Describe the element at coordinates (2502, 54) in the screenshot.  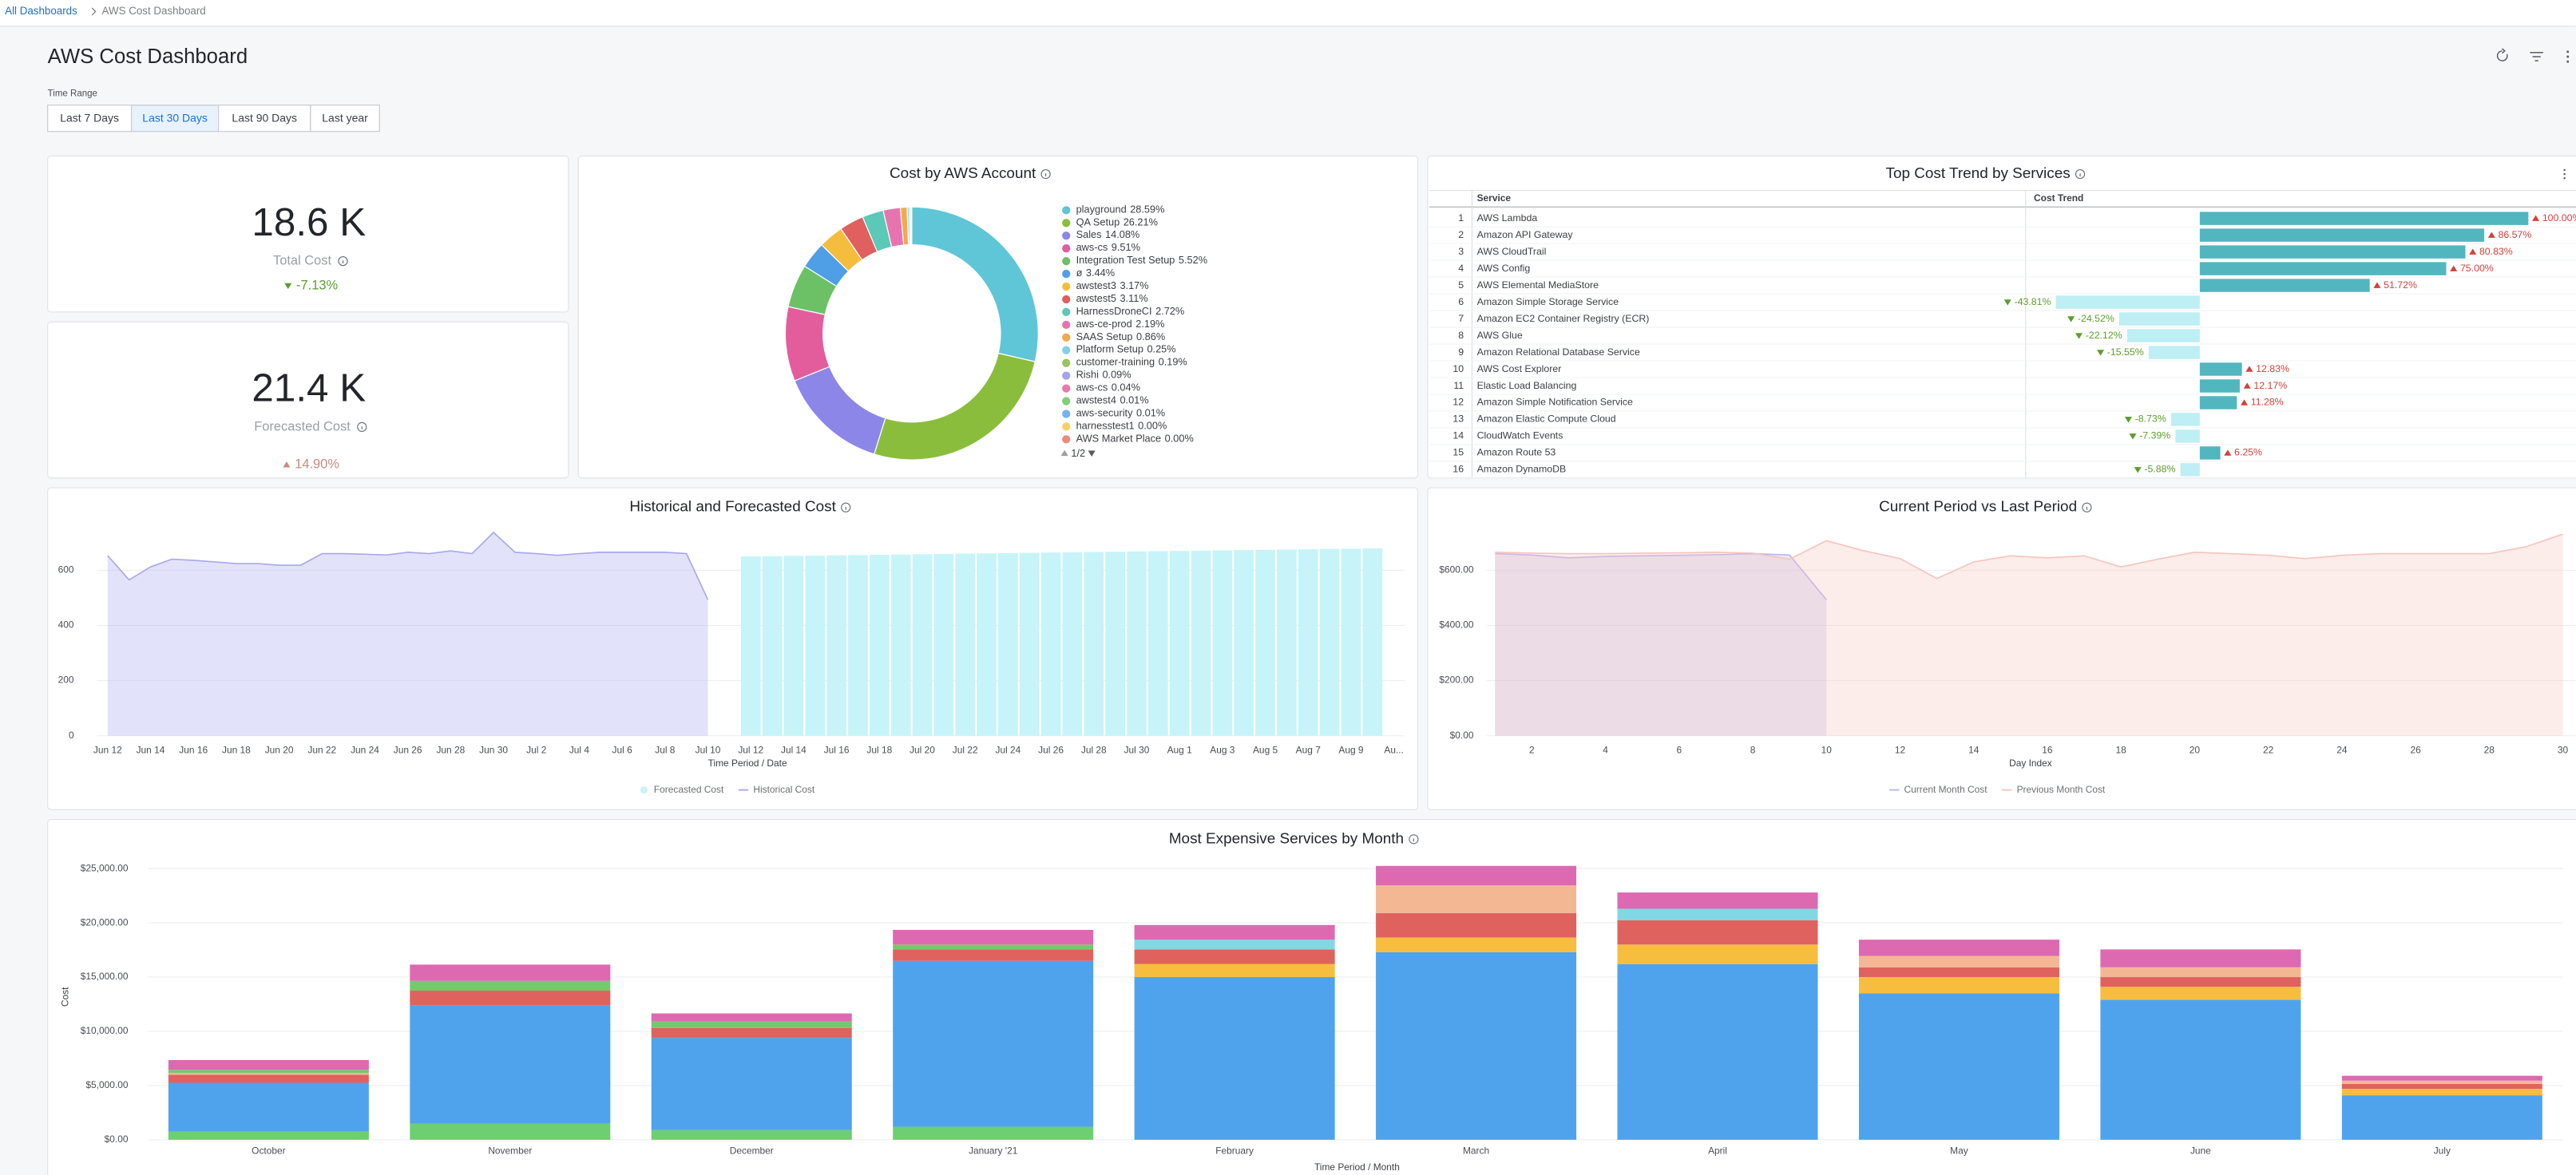
I see `refresh-icon` at that location.